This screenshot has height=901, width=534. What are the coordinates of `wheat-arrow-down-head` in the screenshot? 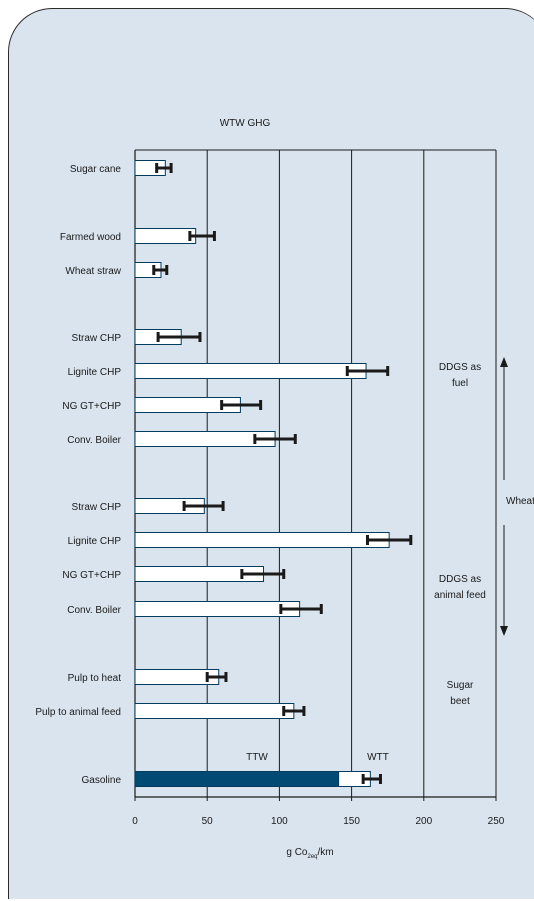 It's located at (504, 631).